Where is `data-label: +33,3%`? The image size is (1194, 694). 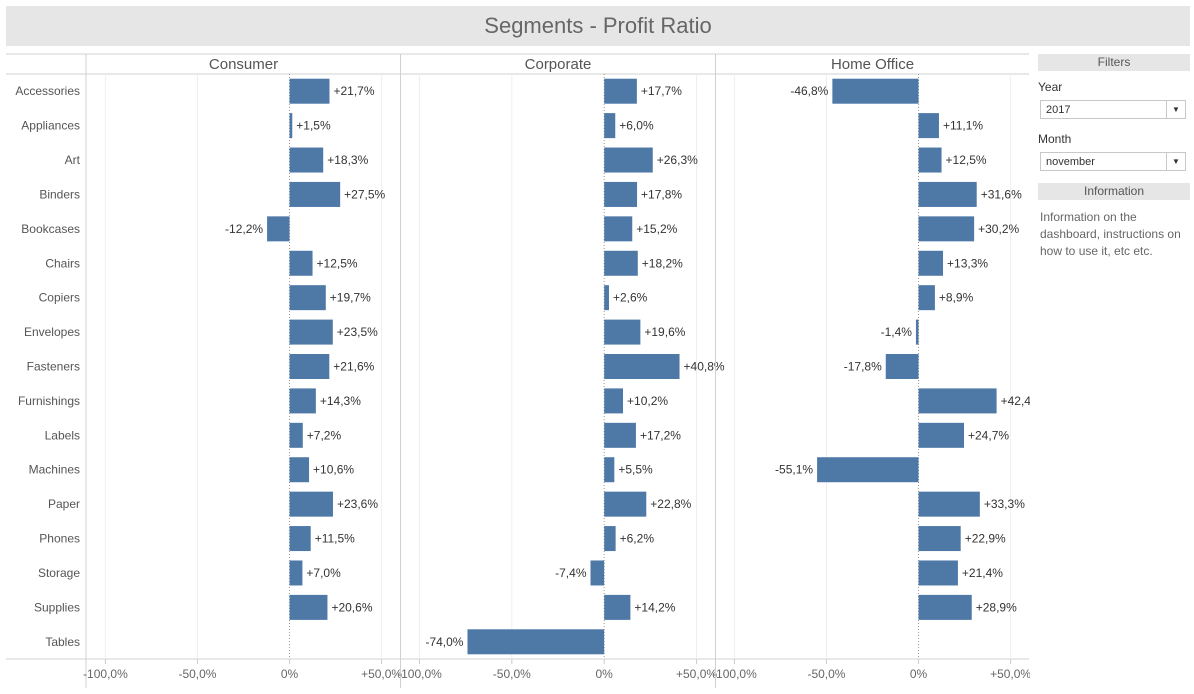
data-label: +33,3% is located at coordinates (1004, 504).